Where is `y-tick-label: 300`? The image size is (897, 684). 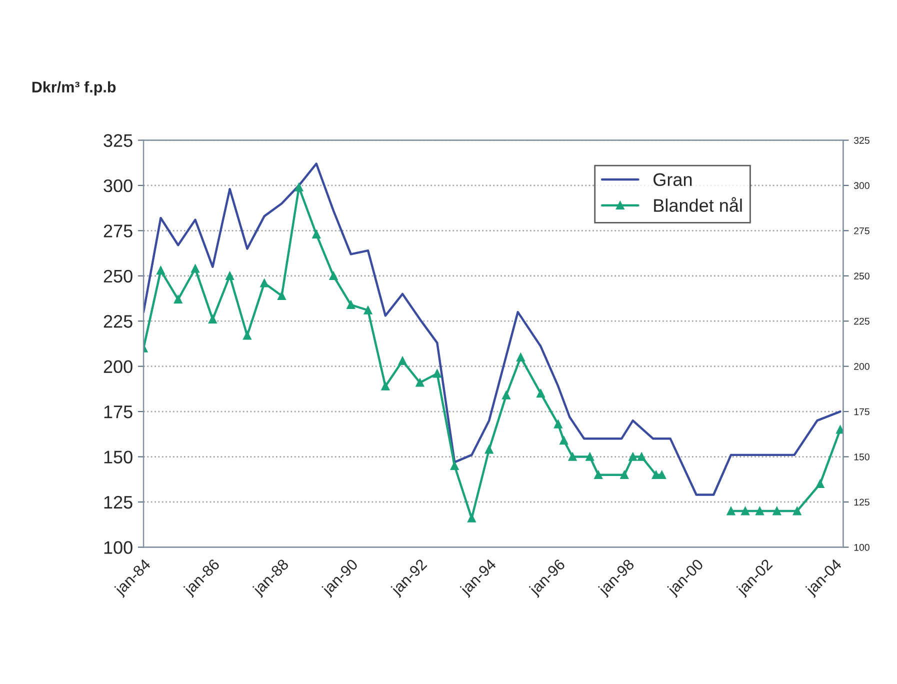
y-tick-label: 300 is located at coordinates (118, 185).